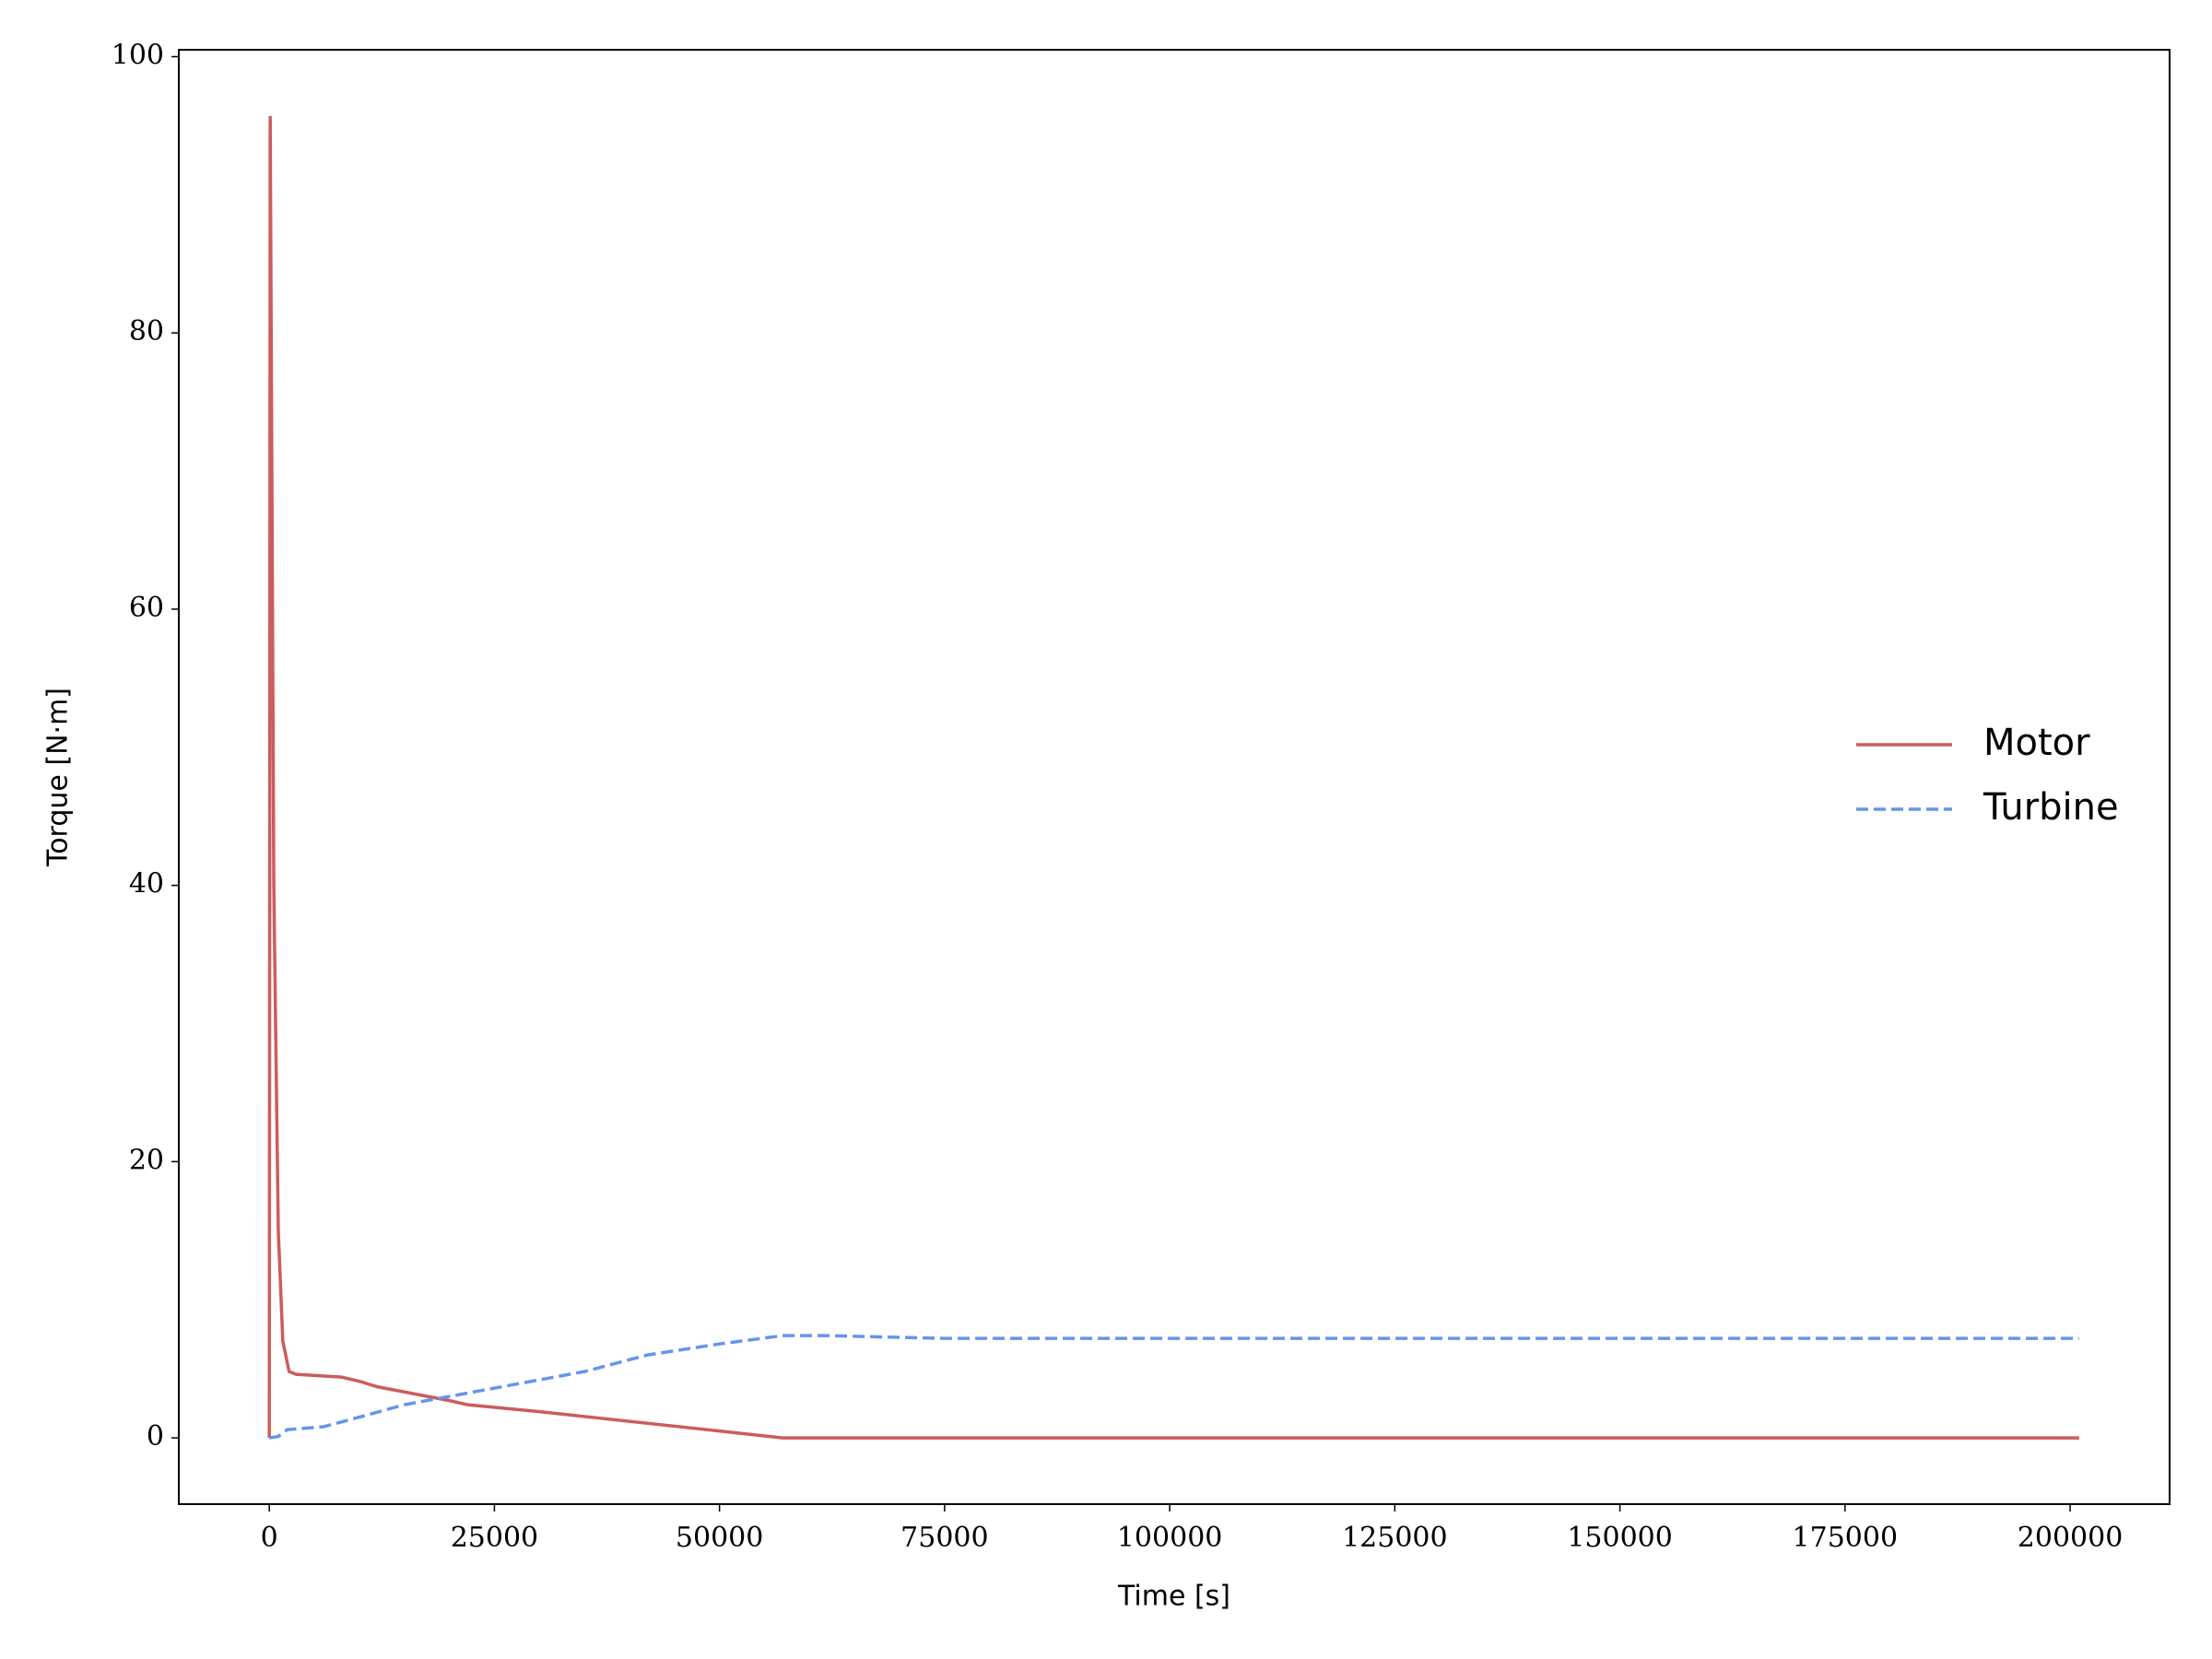  What do you see at coordinates (944, 1538) in the screenshot?
I see `x-tick-label: 75000` at bounding box center [944, 1538].